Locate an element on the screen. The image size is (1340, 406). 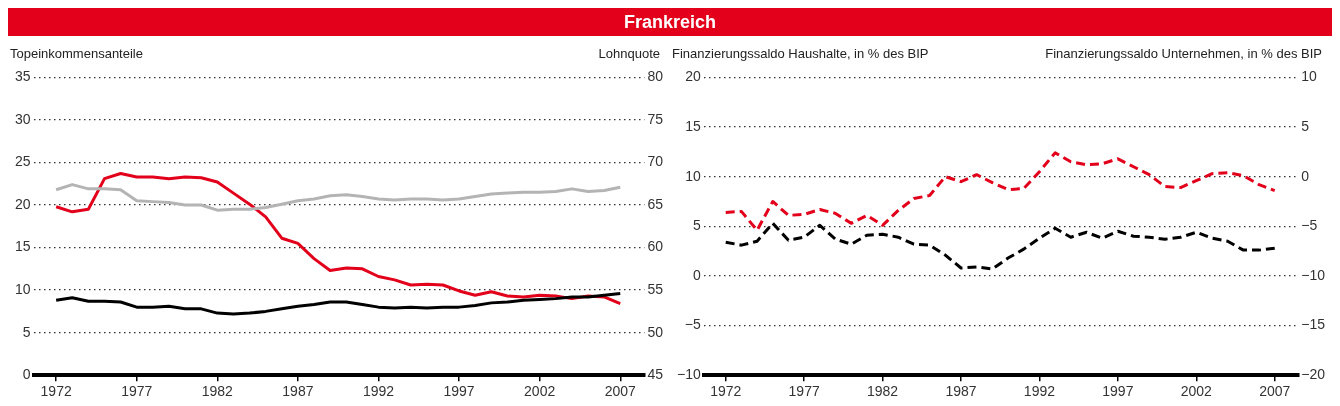
y2-tick-label: 80 is located at coordinates (655, 76).